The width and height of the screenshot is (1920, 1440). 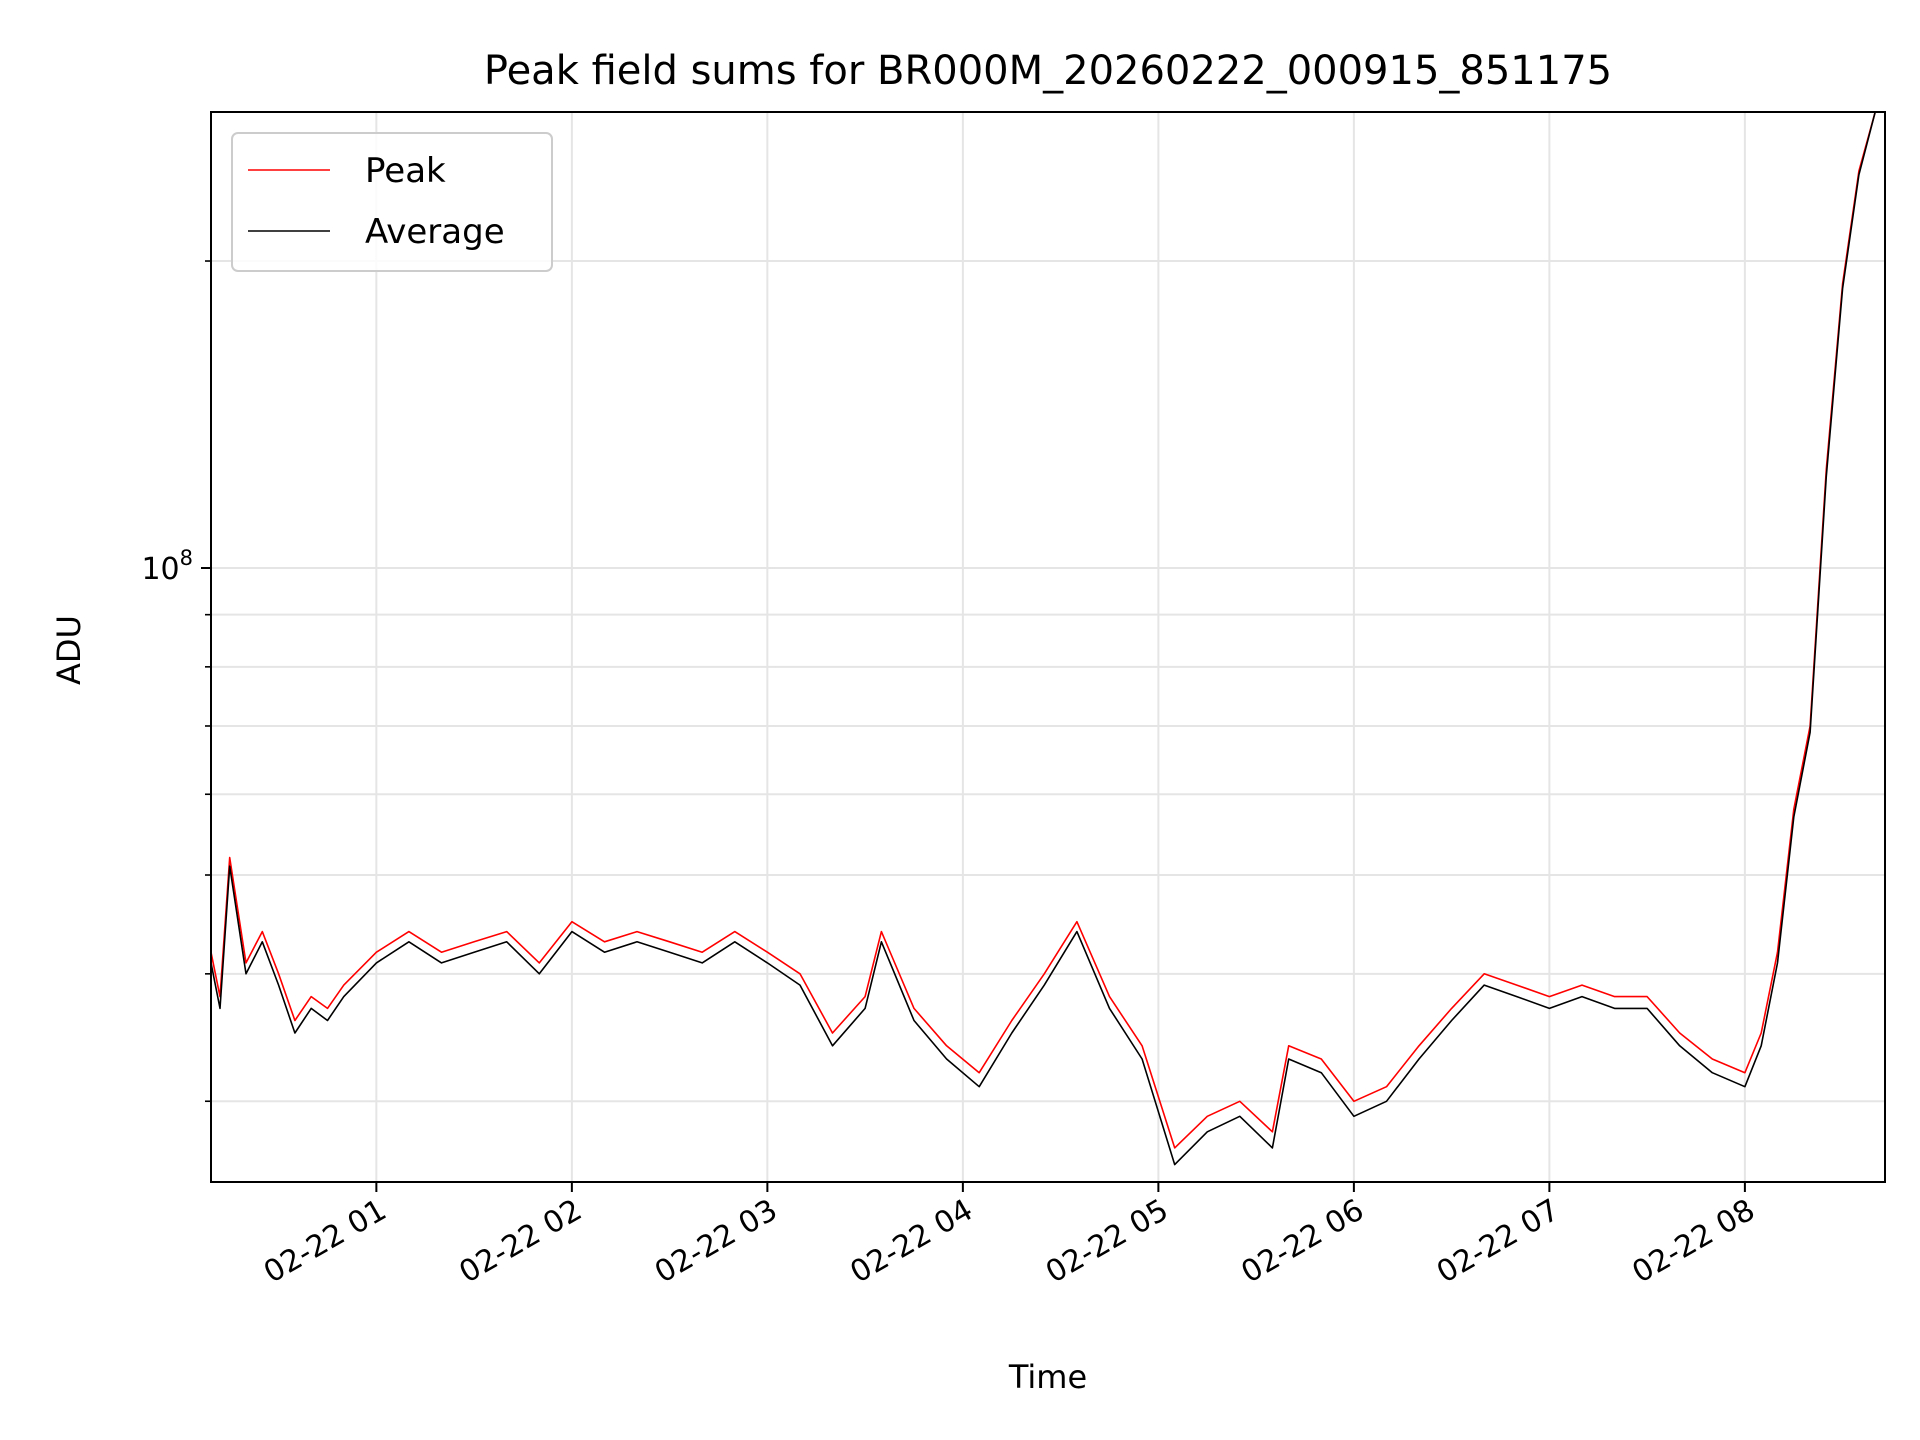 I want to click on x-axis-label: Time, so click(x=1047, y=1377).